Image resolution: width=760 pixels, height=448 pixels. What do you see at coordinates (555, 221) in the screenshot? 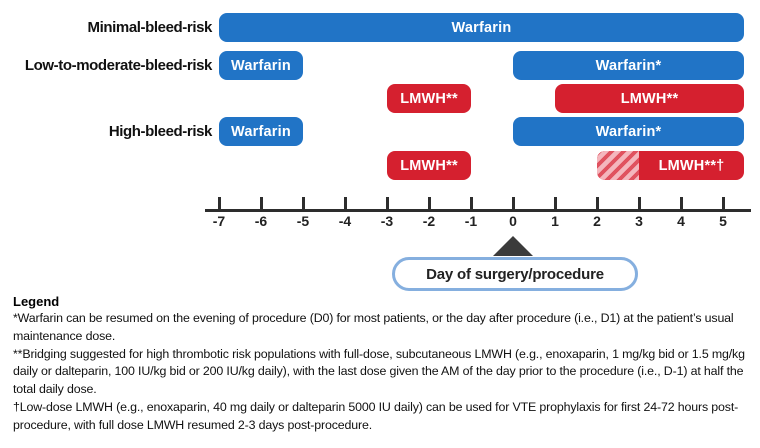
I see `axis-tick-label: 1` at bounding box center [555, 221].